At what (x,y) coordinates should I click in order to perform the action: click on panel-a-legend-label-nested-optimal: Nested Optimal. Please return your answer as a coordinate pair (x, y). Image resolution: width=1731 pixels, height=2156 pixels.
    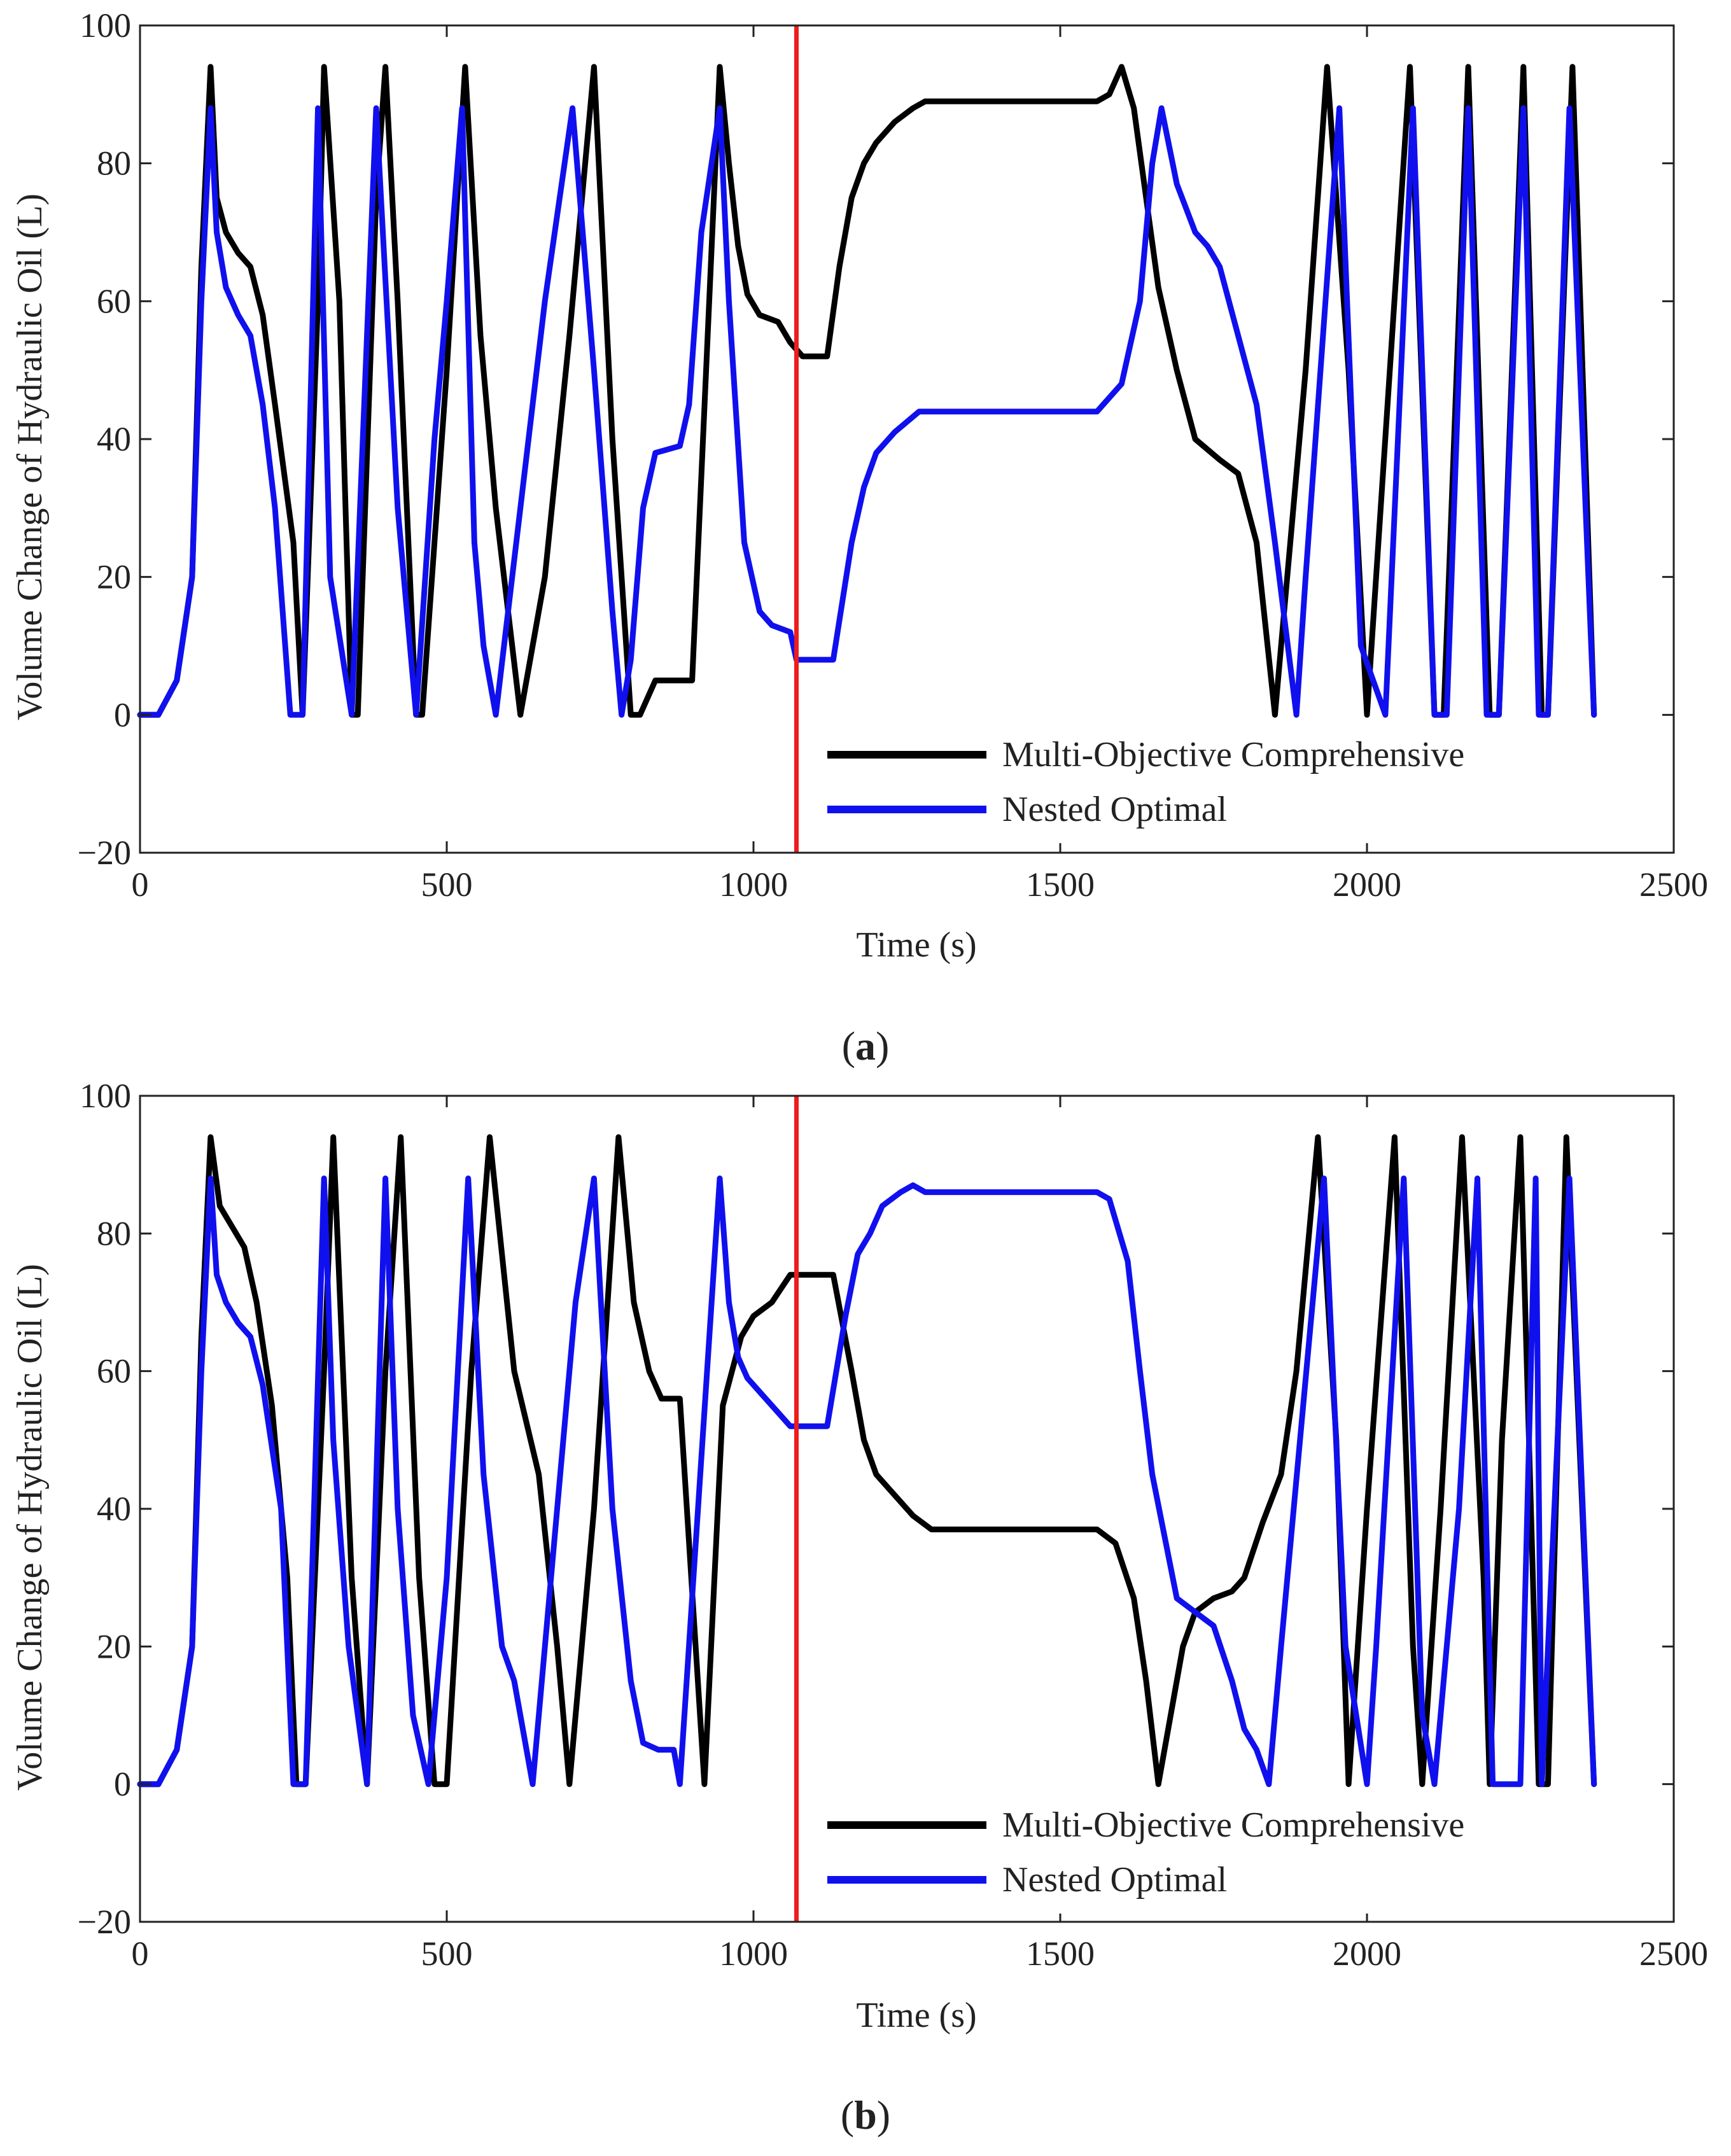
    Looking at the image, I should click on (1114, 809).